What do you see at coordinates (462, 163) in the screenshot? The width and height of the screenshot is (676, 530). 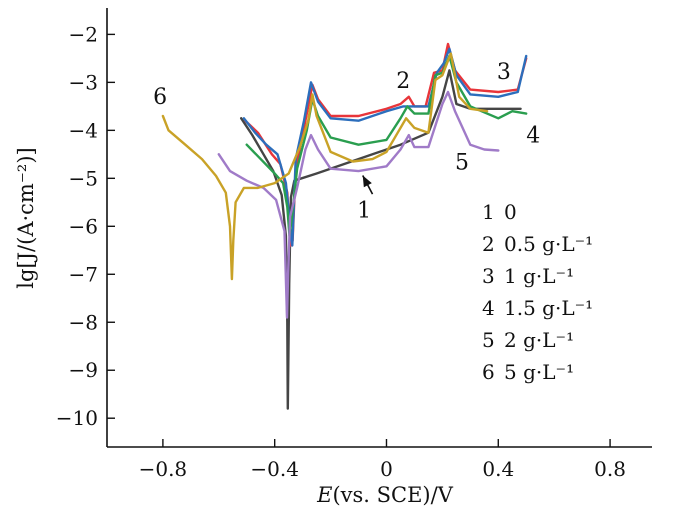 I see `curve-label-5: 5` at bounding box center [462, 163].